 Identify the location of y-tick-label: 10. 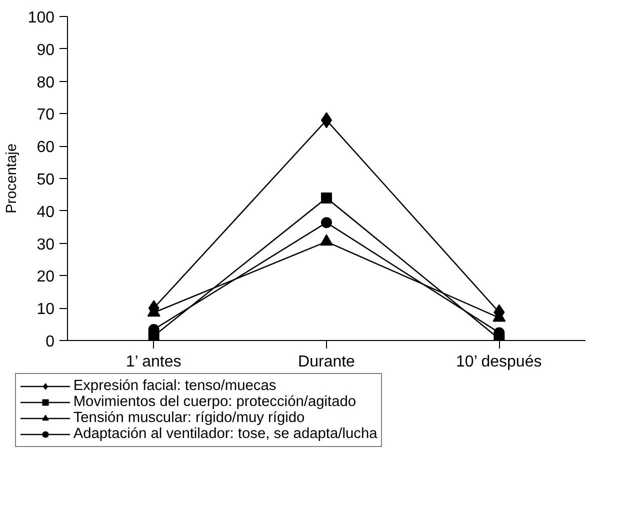
(45, 309).